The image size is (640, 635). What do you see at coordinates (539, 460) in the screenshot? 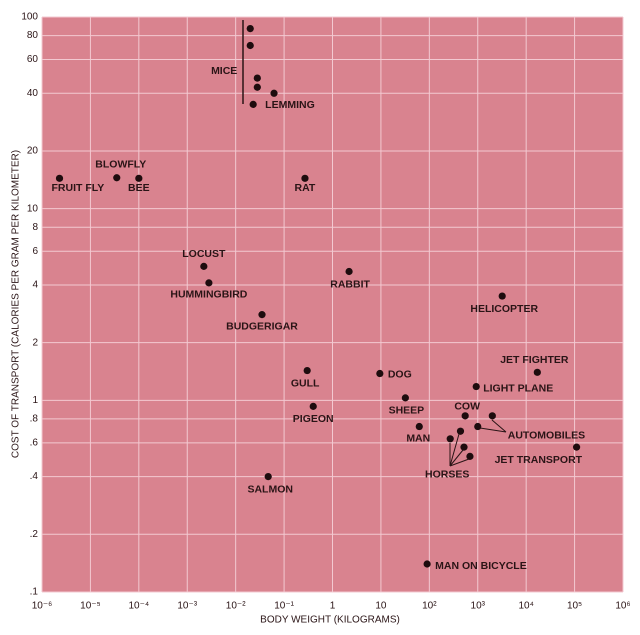
I see `point-label: JET TRANSPORT` at bounding box center [539, 460].